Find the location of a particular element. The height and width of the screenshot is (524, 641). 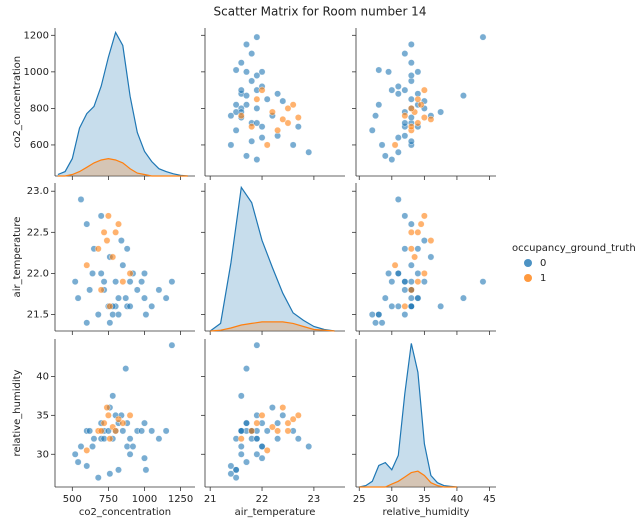

x-tick-label: 1250 is located at coordinates (180, 499).